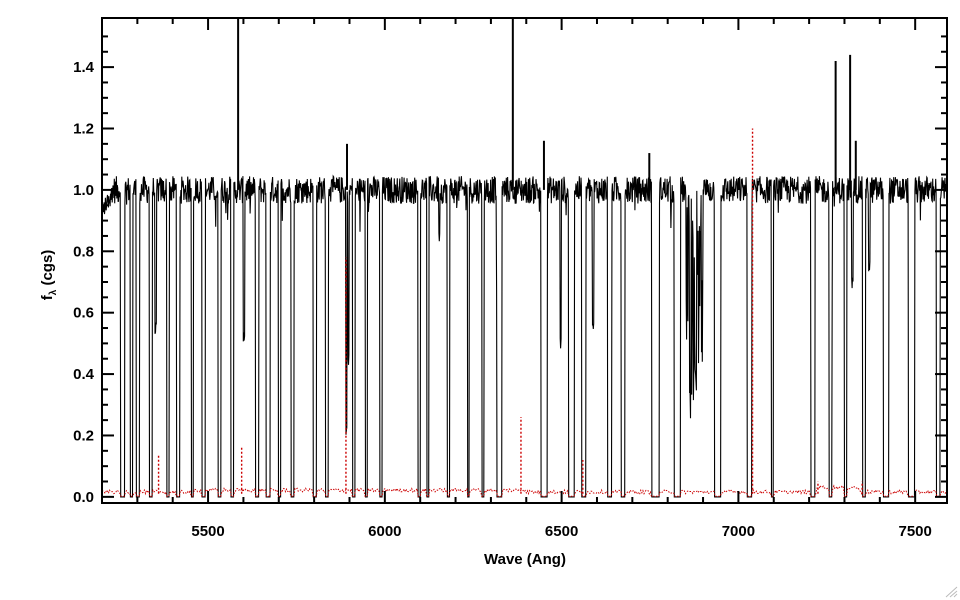 This screenshot has width=960, height=600. Describe the element at coordinates (84, 374) in the screenshot. I see `y-tick-label: 0.4` at that location.